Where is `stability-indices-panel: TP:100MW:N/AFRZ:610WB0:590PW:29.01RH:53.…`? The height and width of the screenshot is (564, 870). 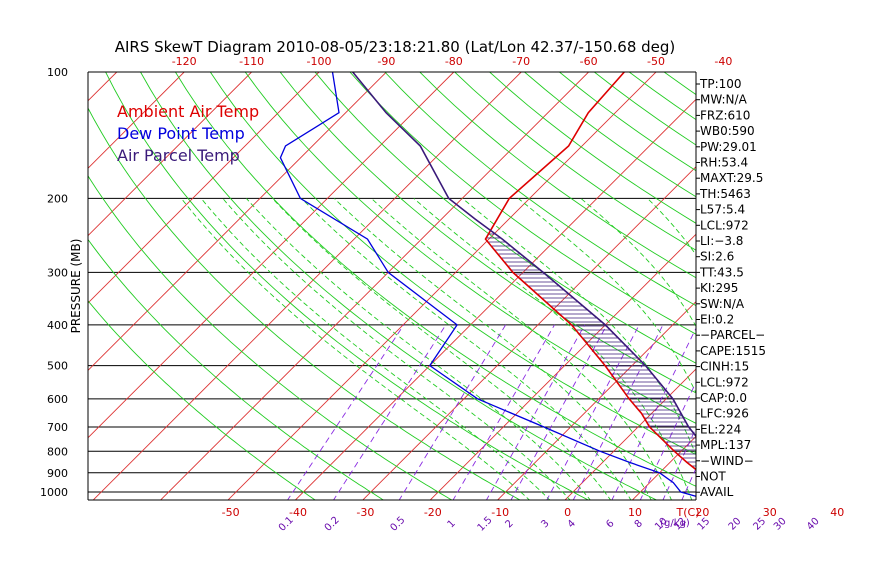 stability-indices-panel: TP:100MW:N/AFRZ:610WB0:590PW:29.01RH:53.… is located at coordinates (731, 288).